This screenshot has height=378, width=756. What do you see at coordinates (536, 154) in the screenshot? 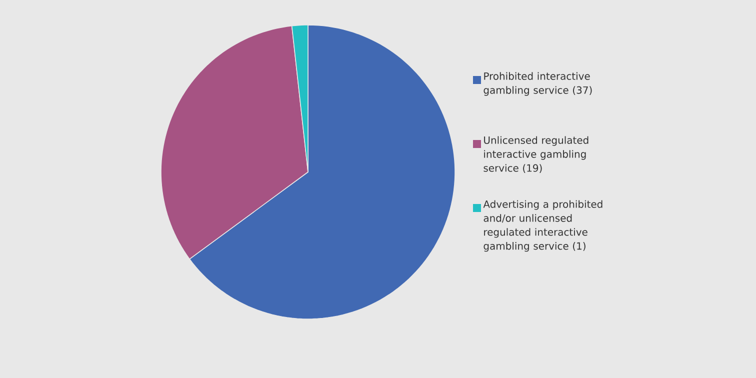
I see `legend-label: Unlicensed regulated interactive gambling service (19)` at bounding box center [536, 154].